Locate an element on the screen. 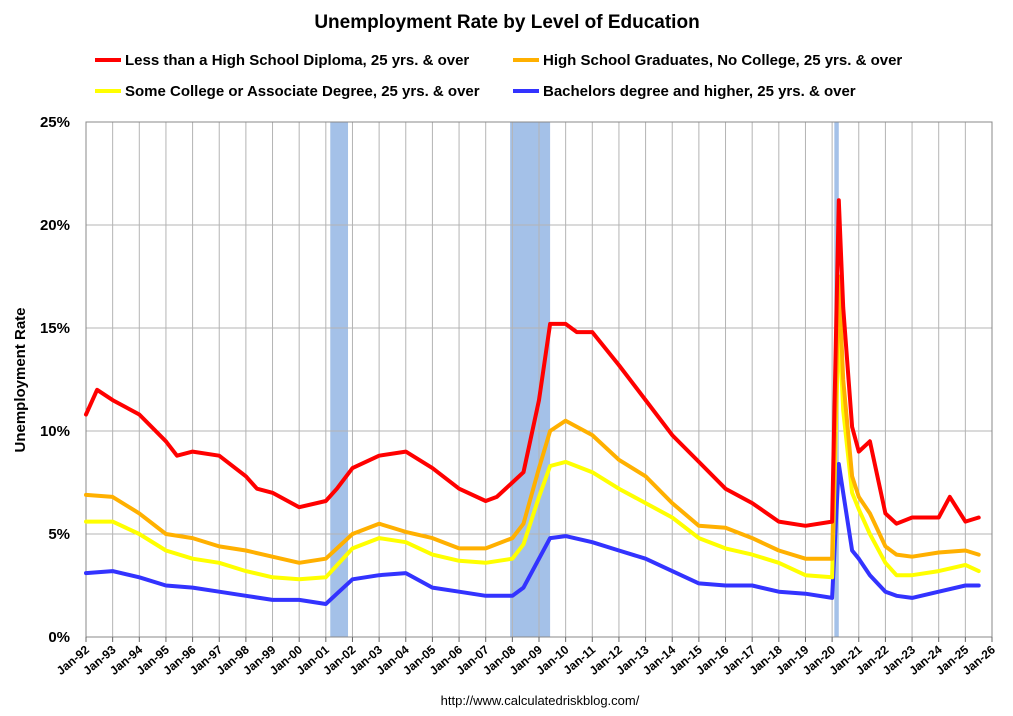 The image size is (1013, 716). y-axis-label: Unemployment Rate is located at coordinates (20, 379).